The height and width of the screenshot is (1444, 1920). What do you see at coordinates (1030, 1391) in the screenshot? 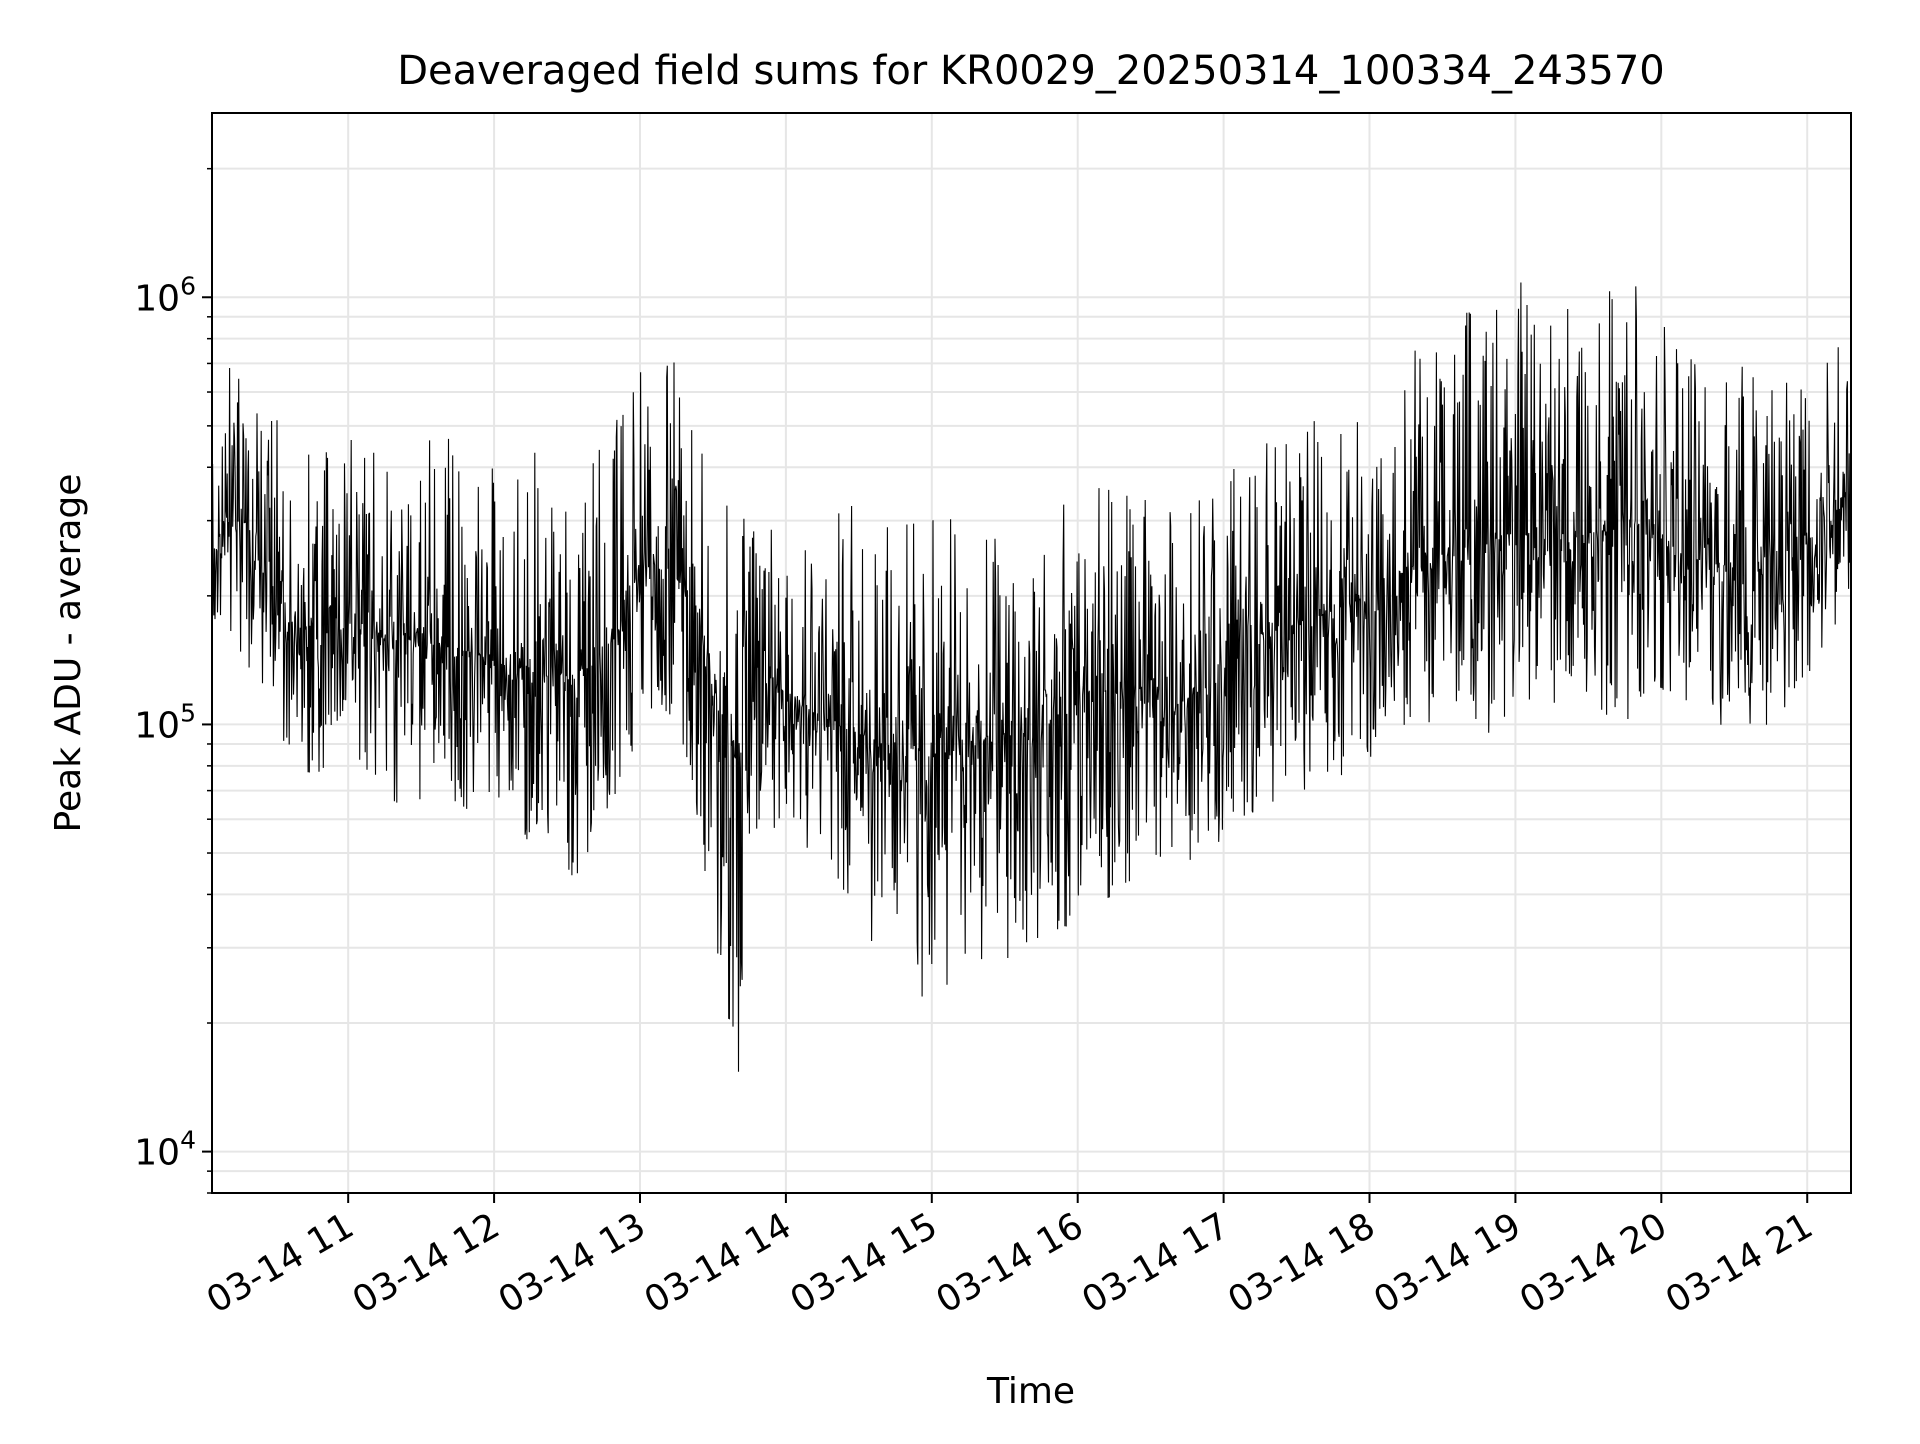
I see `x-axis-label: Time` at bounding box center [1030, 1391].